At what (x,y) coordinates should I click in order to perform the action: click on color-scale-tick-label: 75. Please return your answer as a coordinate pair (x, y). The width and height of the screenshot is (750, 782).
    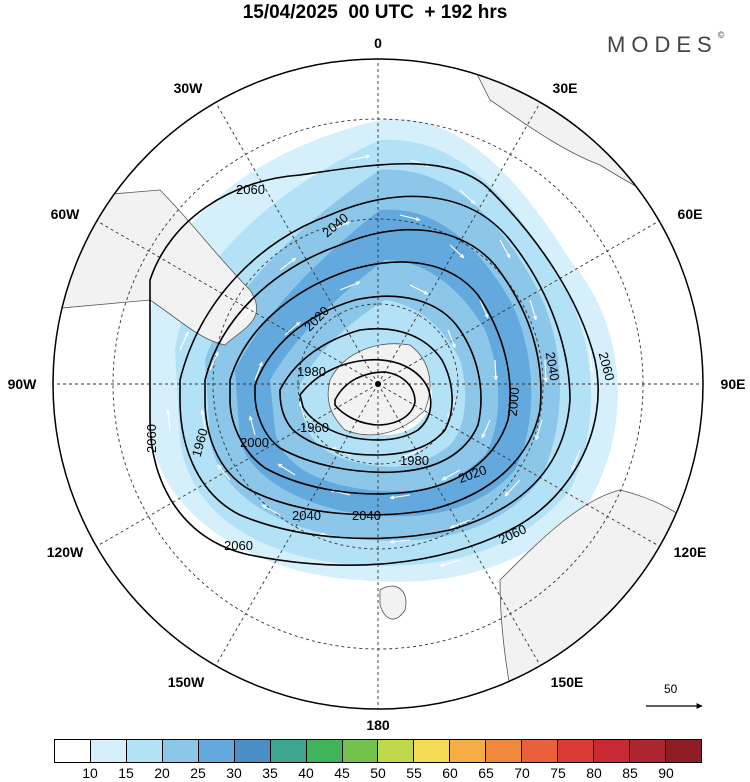
    Looking at the image, I should click on (558, 773).